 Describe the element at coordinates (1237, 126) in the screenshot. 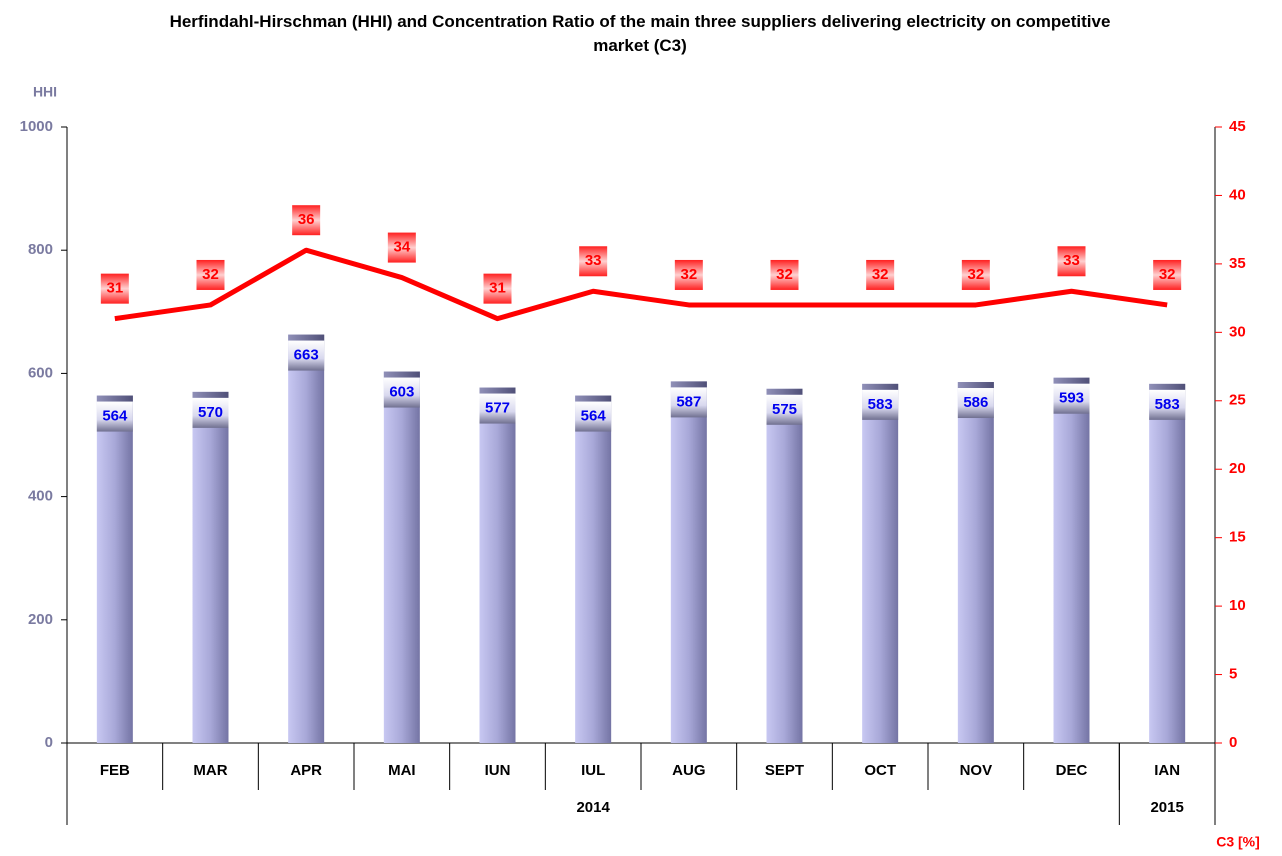

I see `y2-tick-label: 45` at that location.